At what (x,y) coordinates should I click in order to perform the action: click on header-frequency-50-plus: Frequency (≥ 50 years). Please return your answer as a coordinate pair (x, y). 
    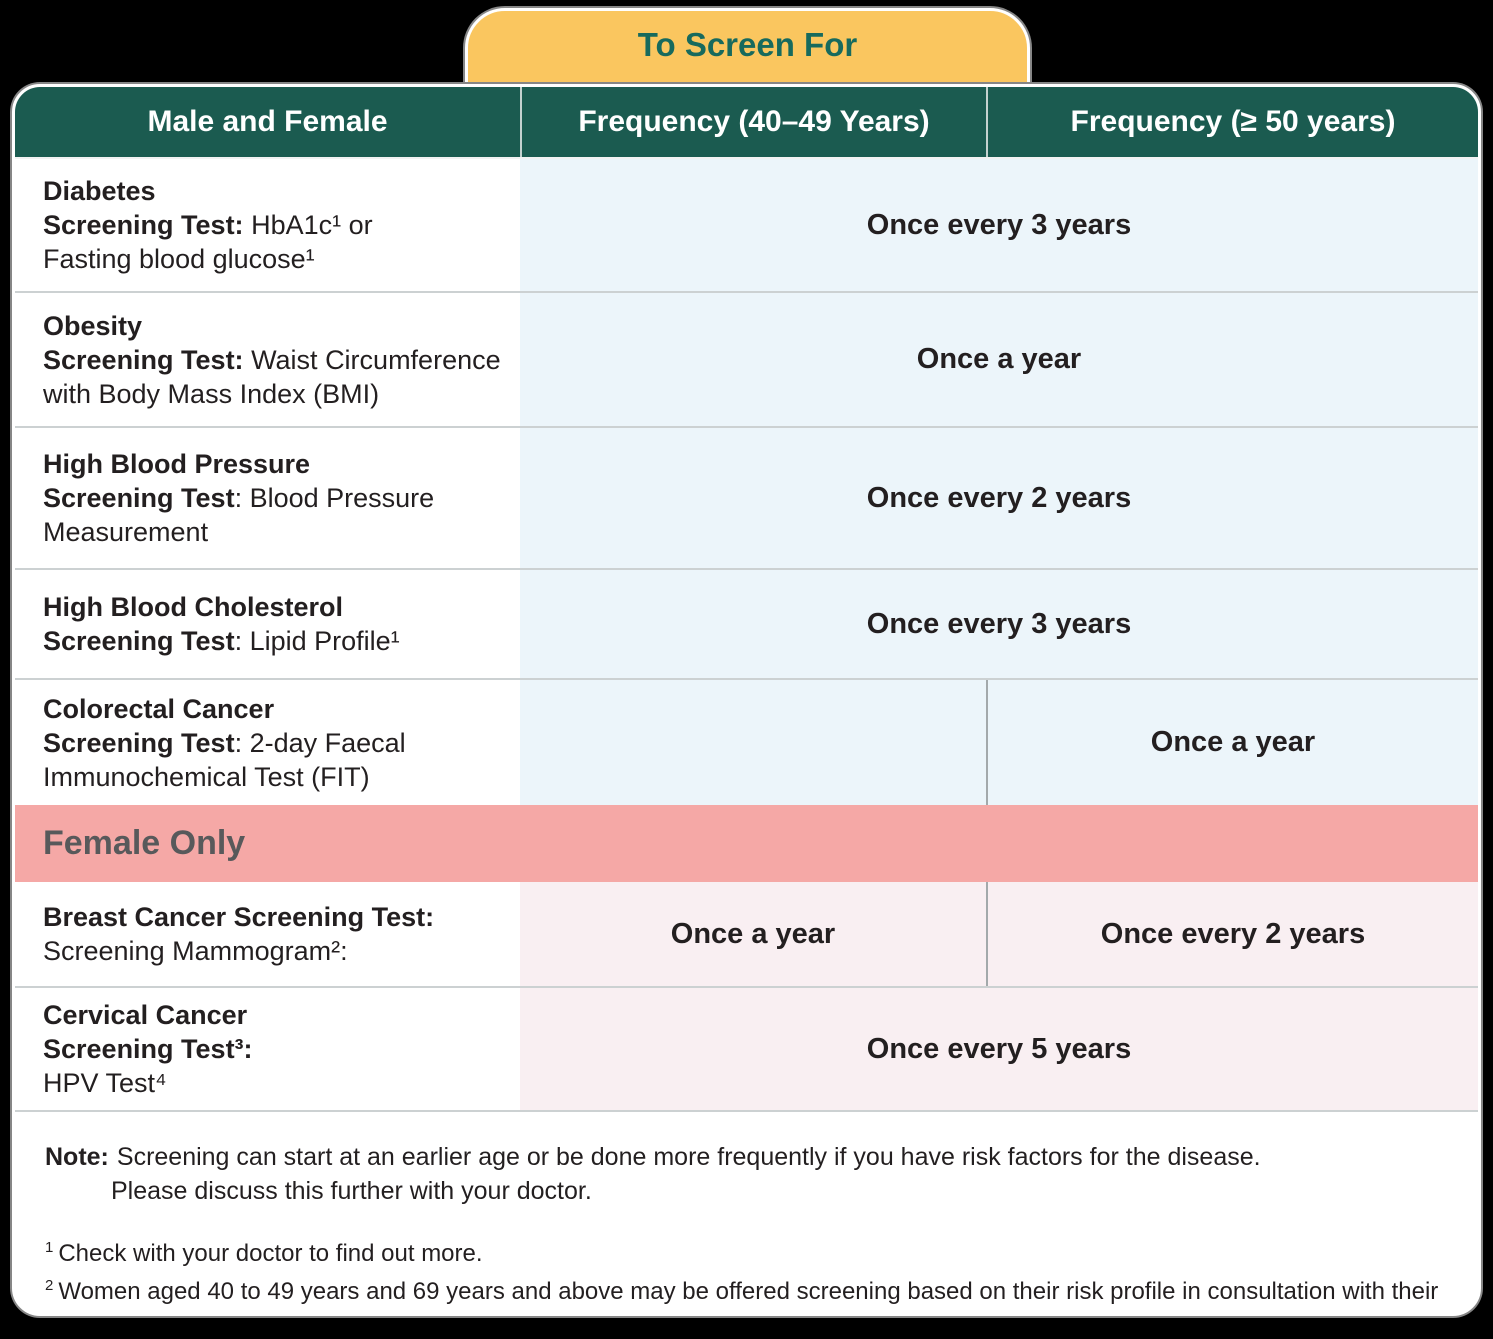
    Looking at the image, I should click on (1232, 122).